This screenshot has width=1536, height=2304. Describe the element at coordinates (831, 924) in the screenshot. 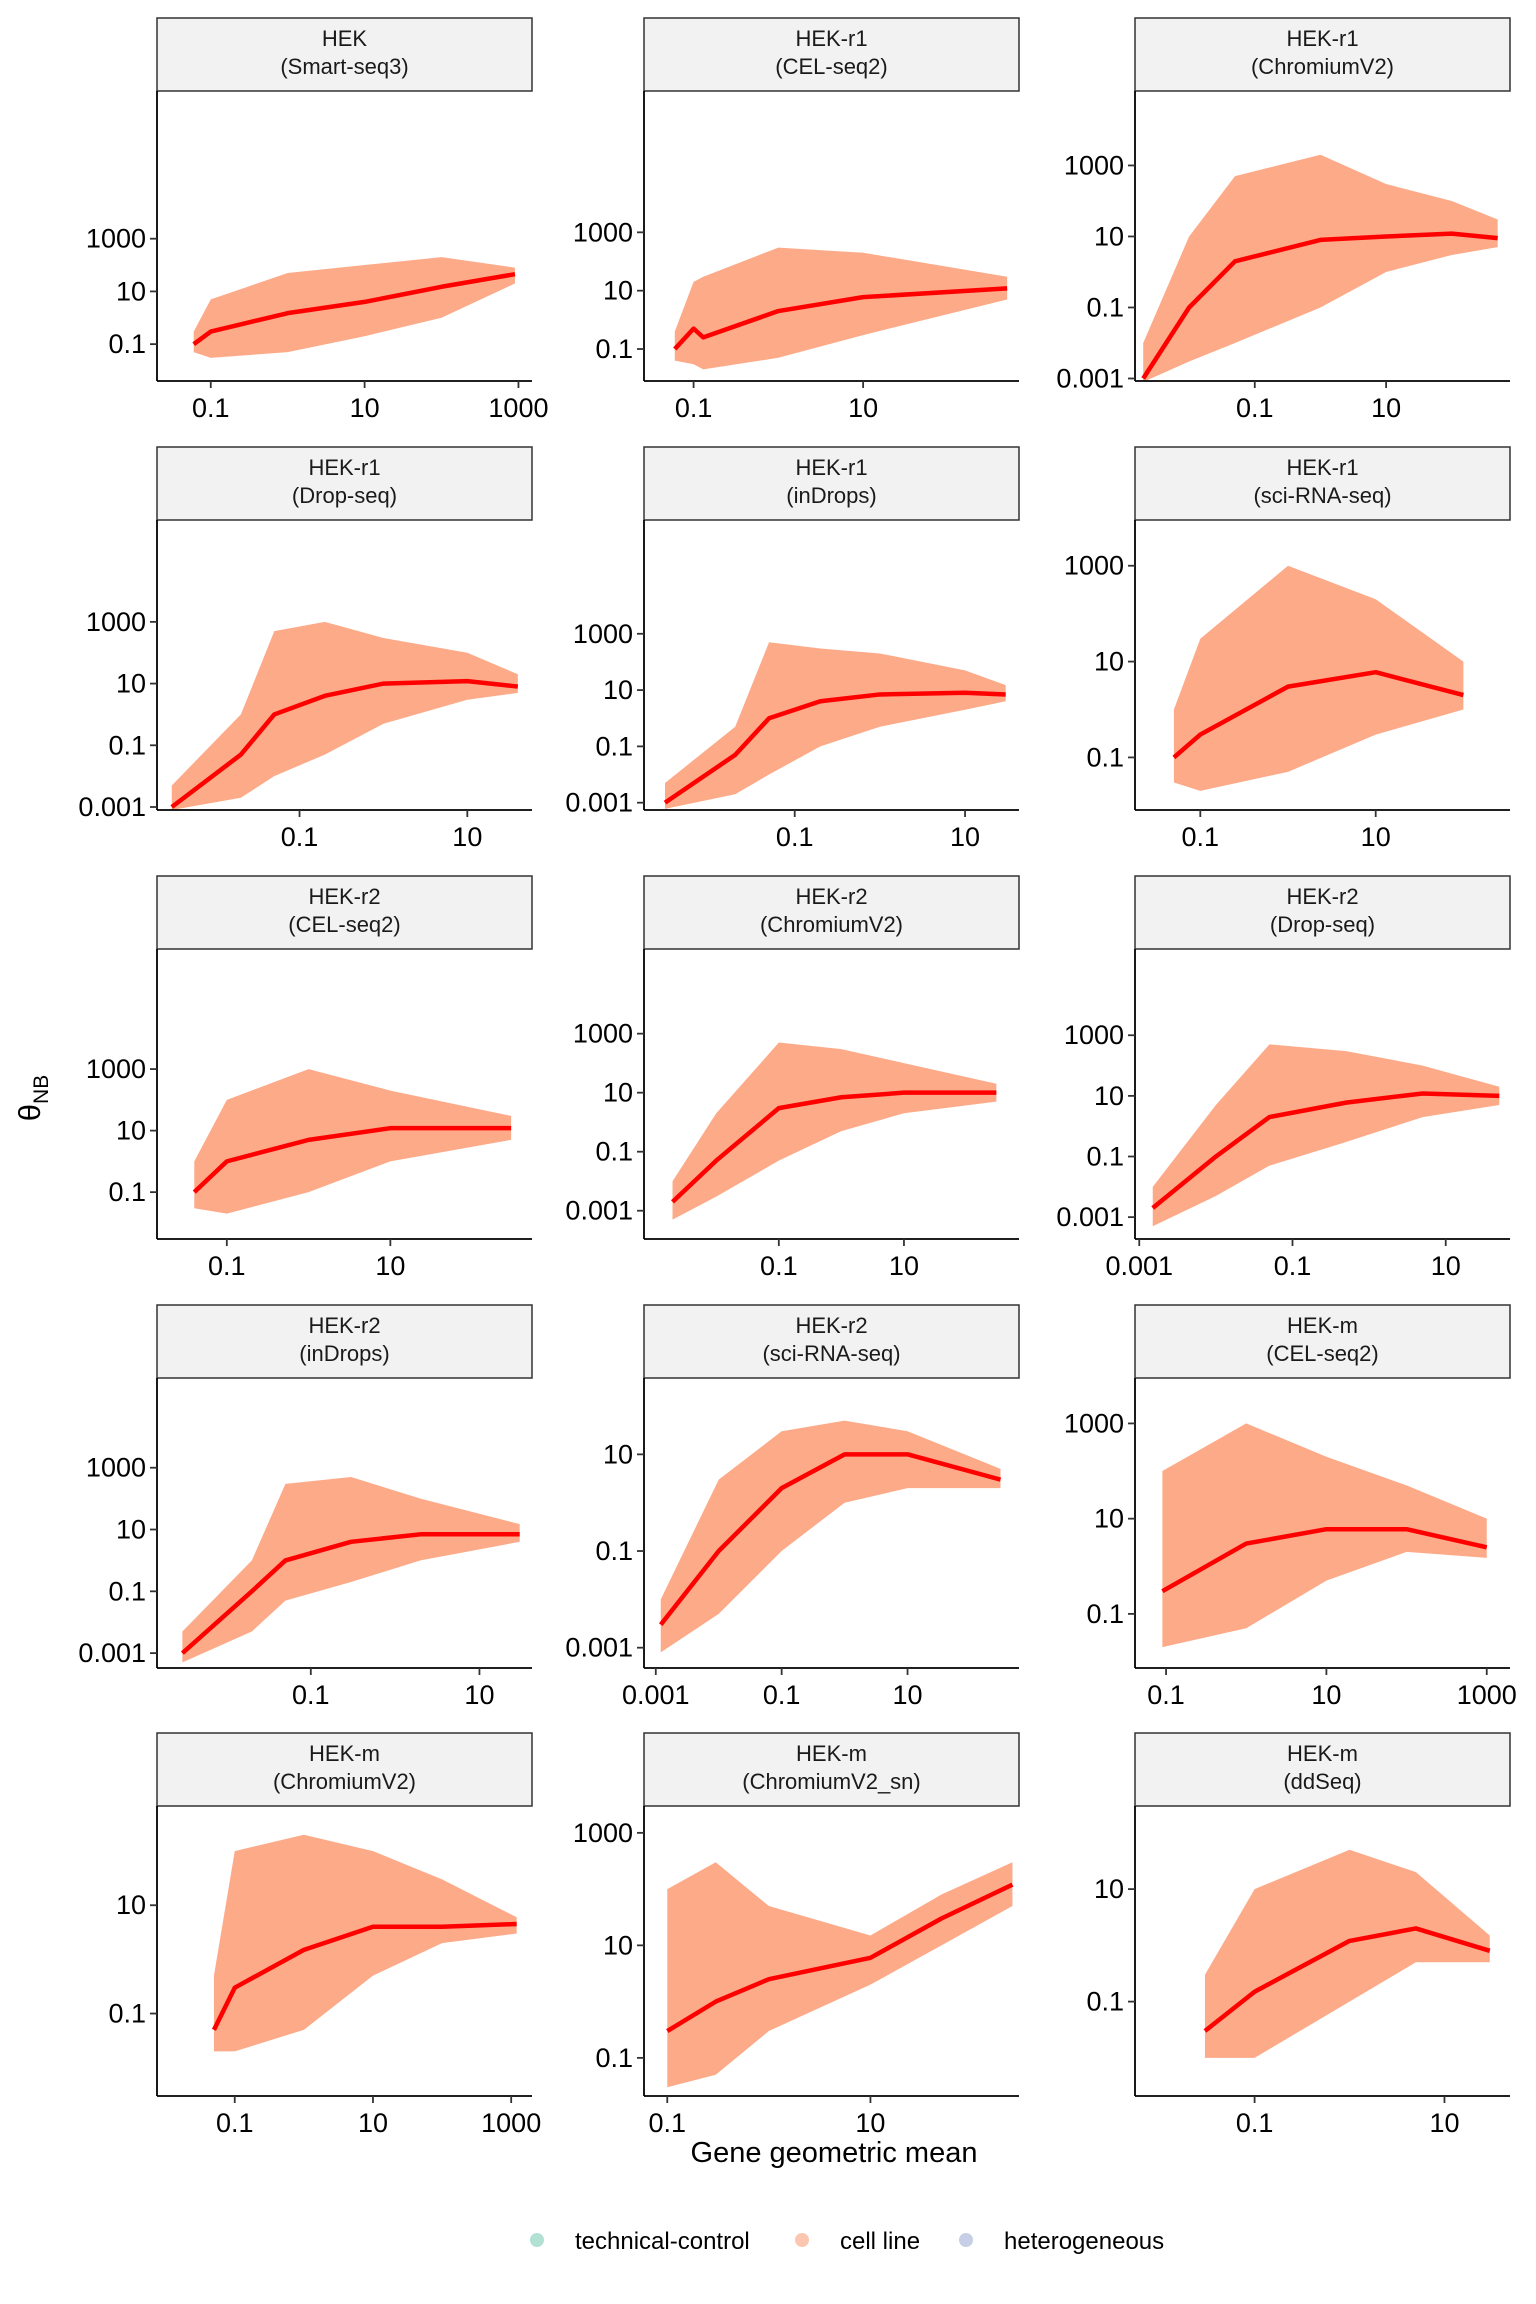

I see `strip-subtitle: (ChromiumV2)` at that location.